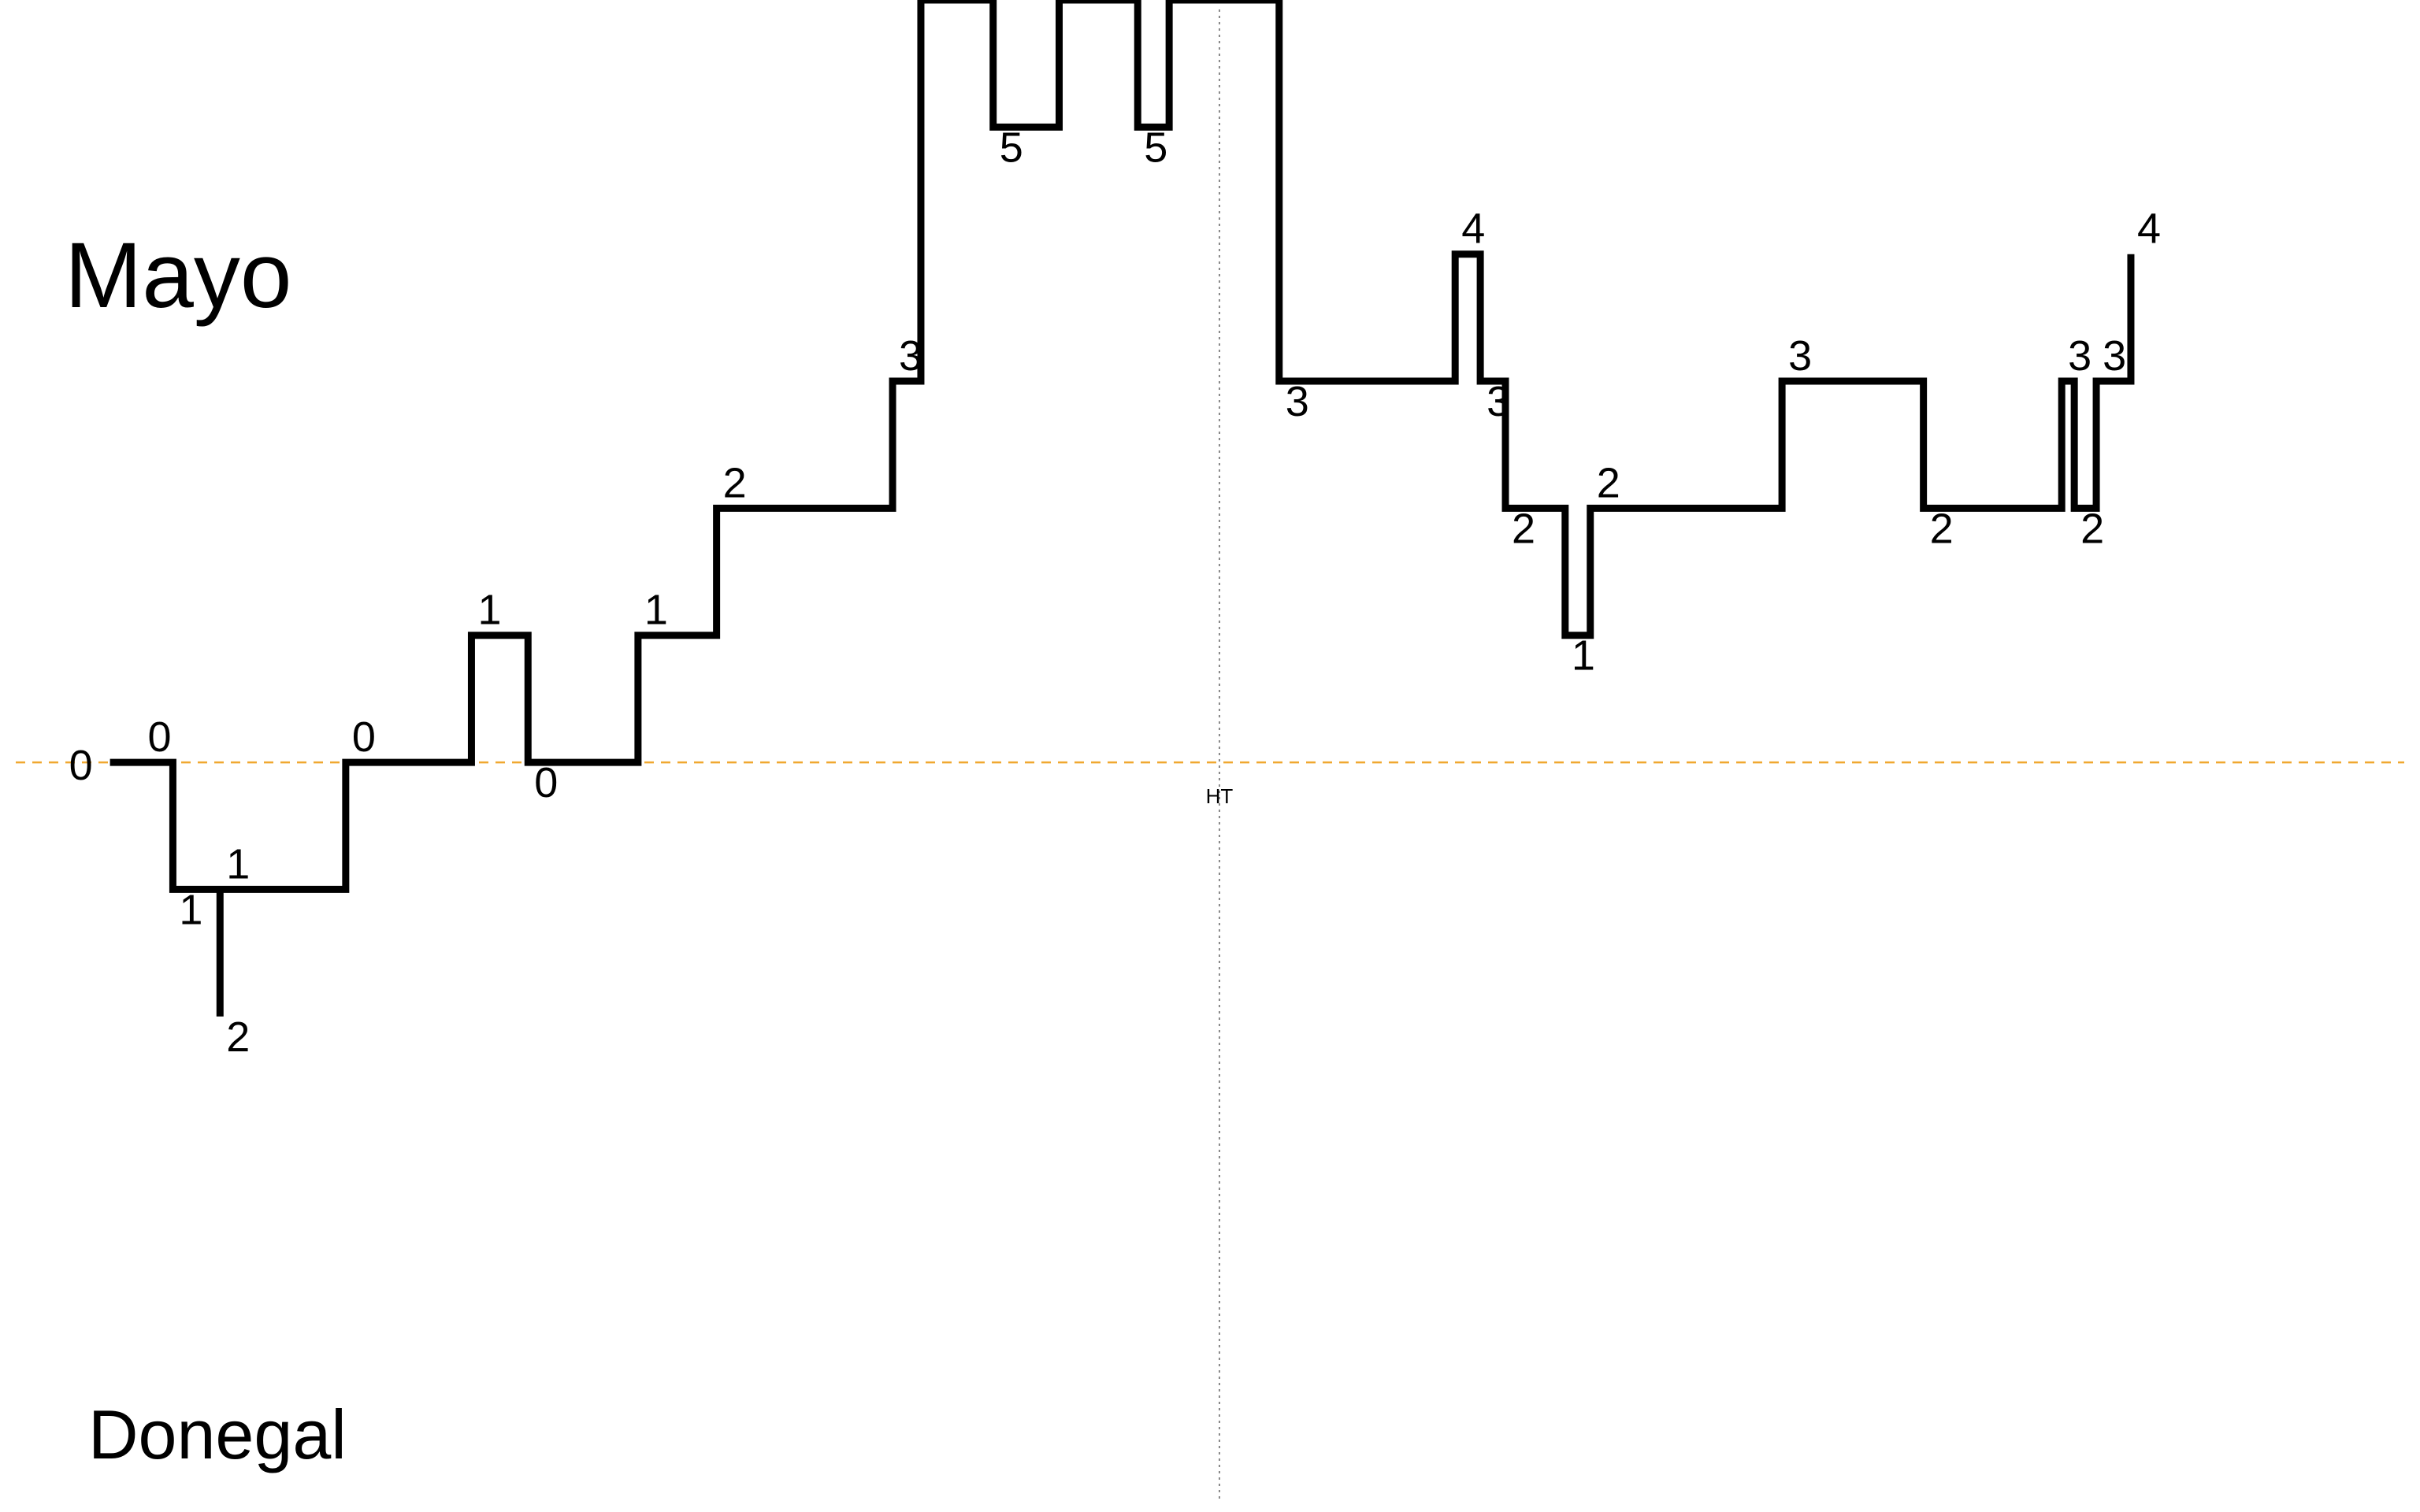  Describe the element at coordinates (1220, 796) in the screenshot. I see `halftime-label: HT` at that location.